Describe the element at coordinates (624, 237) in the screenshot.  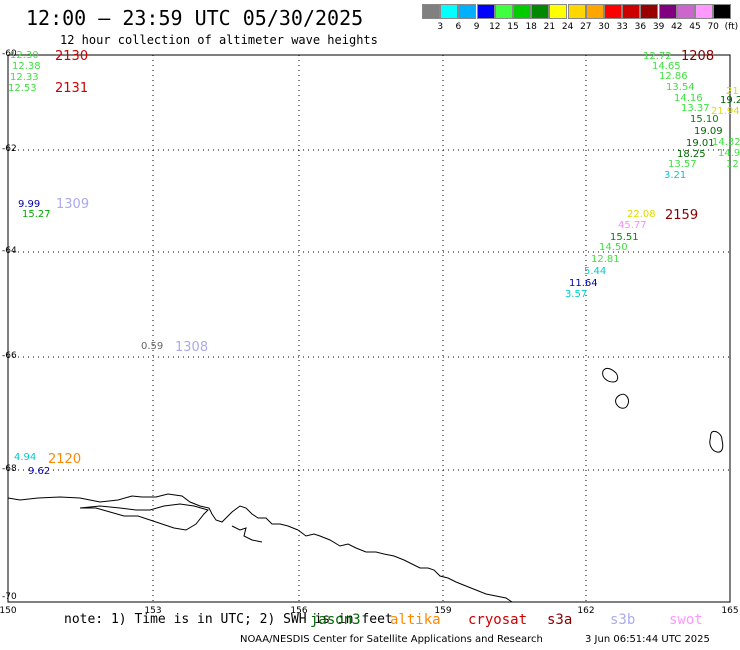
I see `wave-height-label: 15.51` at that location.